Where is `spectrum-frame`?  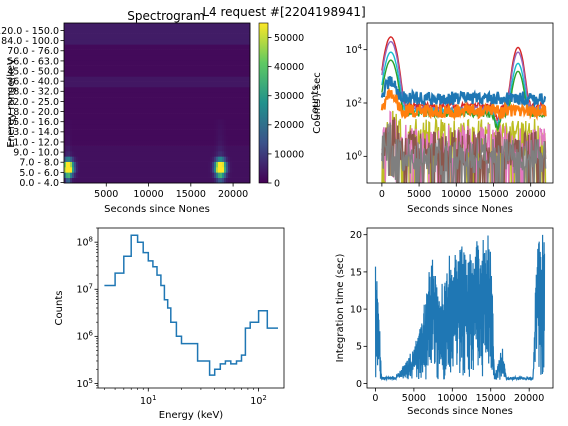
spectrum-frame is located at coordinates (191, 308).